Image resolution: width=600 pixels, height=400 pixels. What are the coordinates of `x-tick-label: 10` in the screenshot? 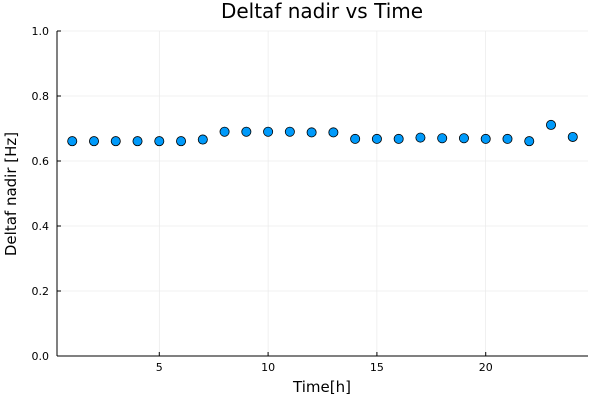 It's located at (268, 367).